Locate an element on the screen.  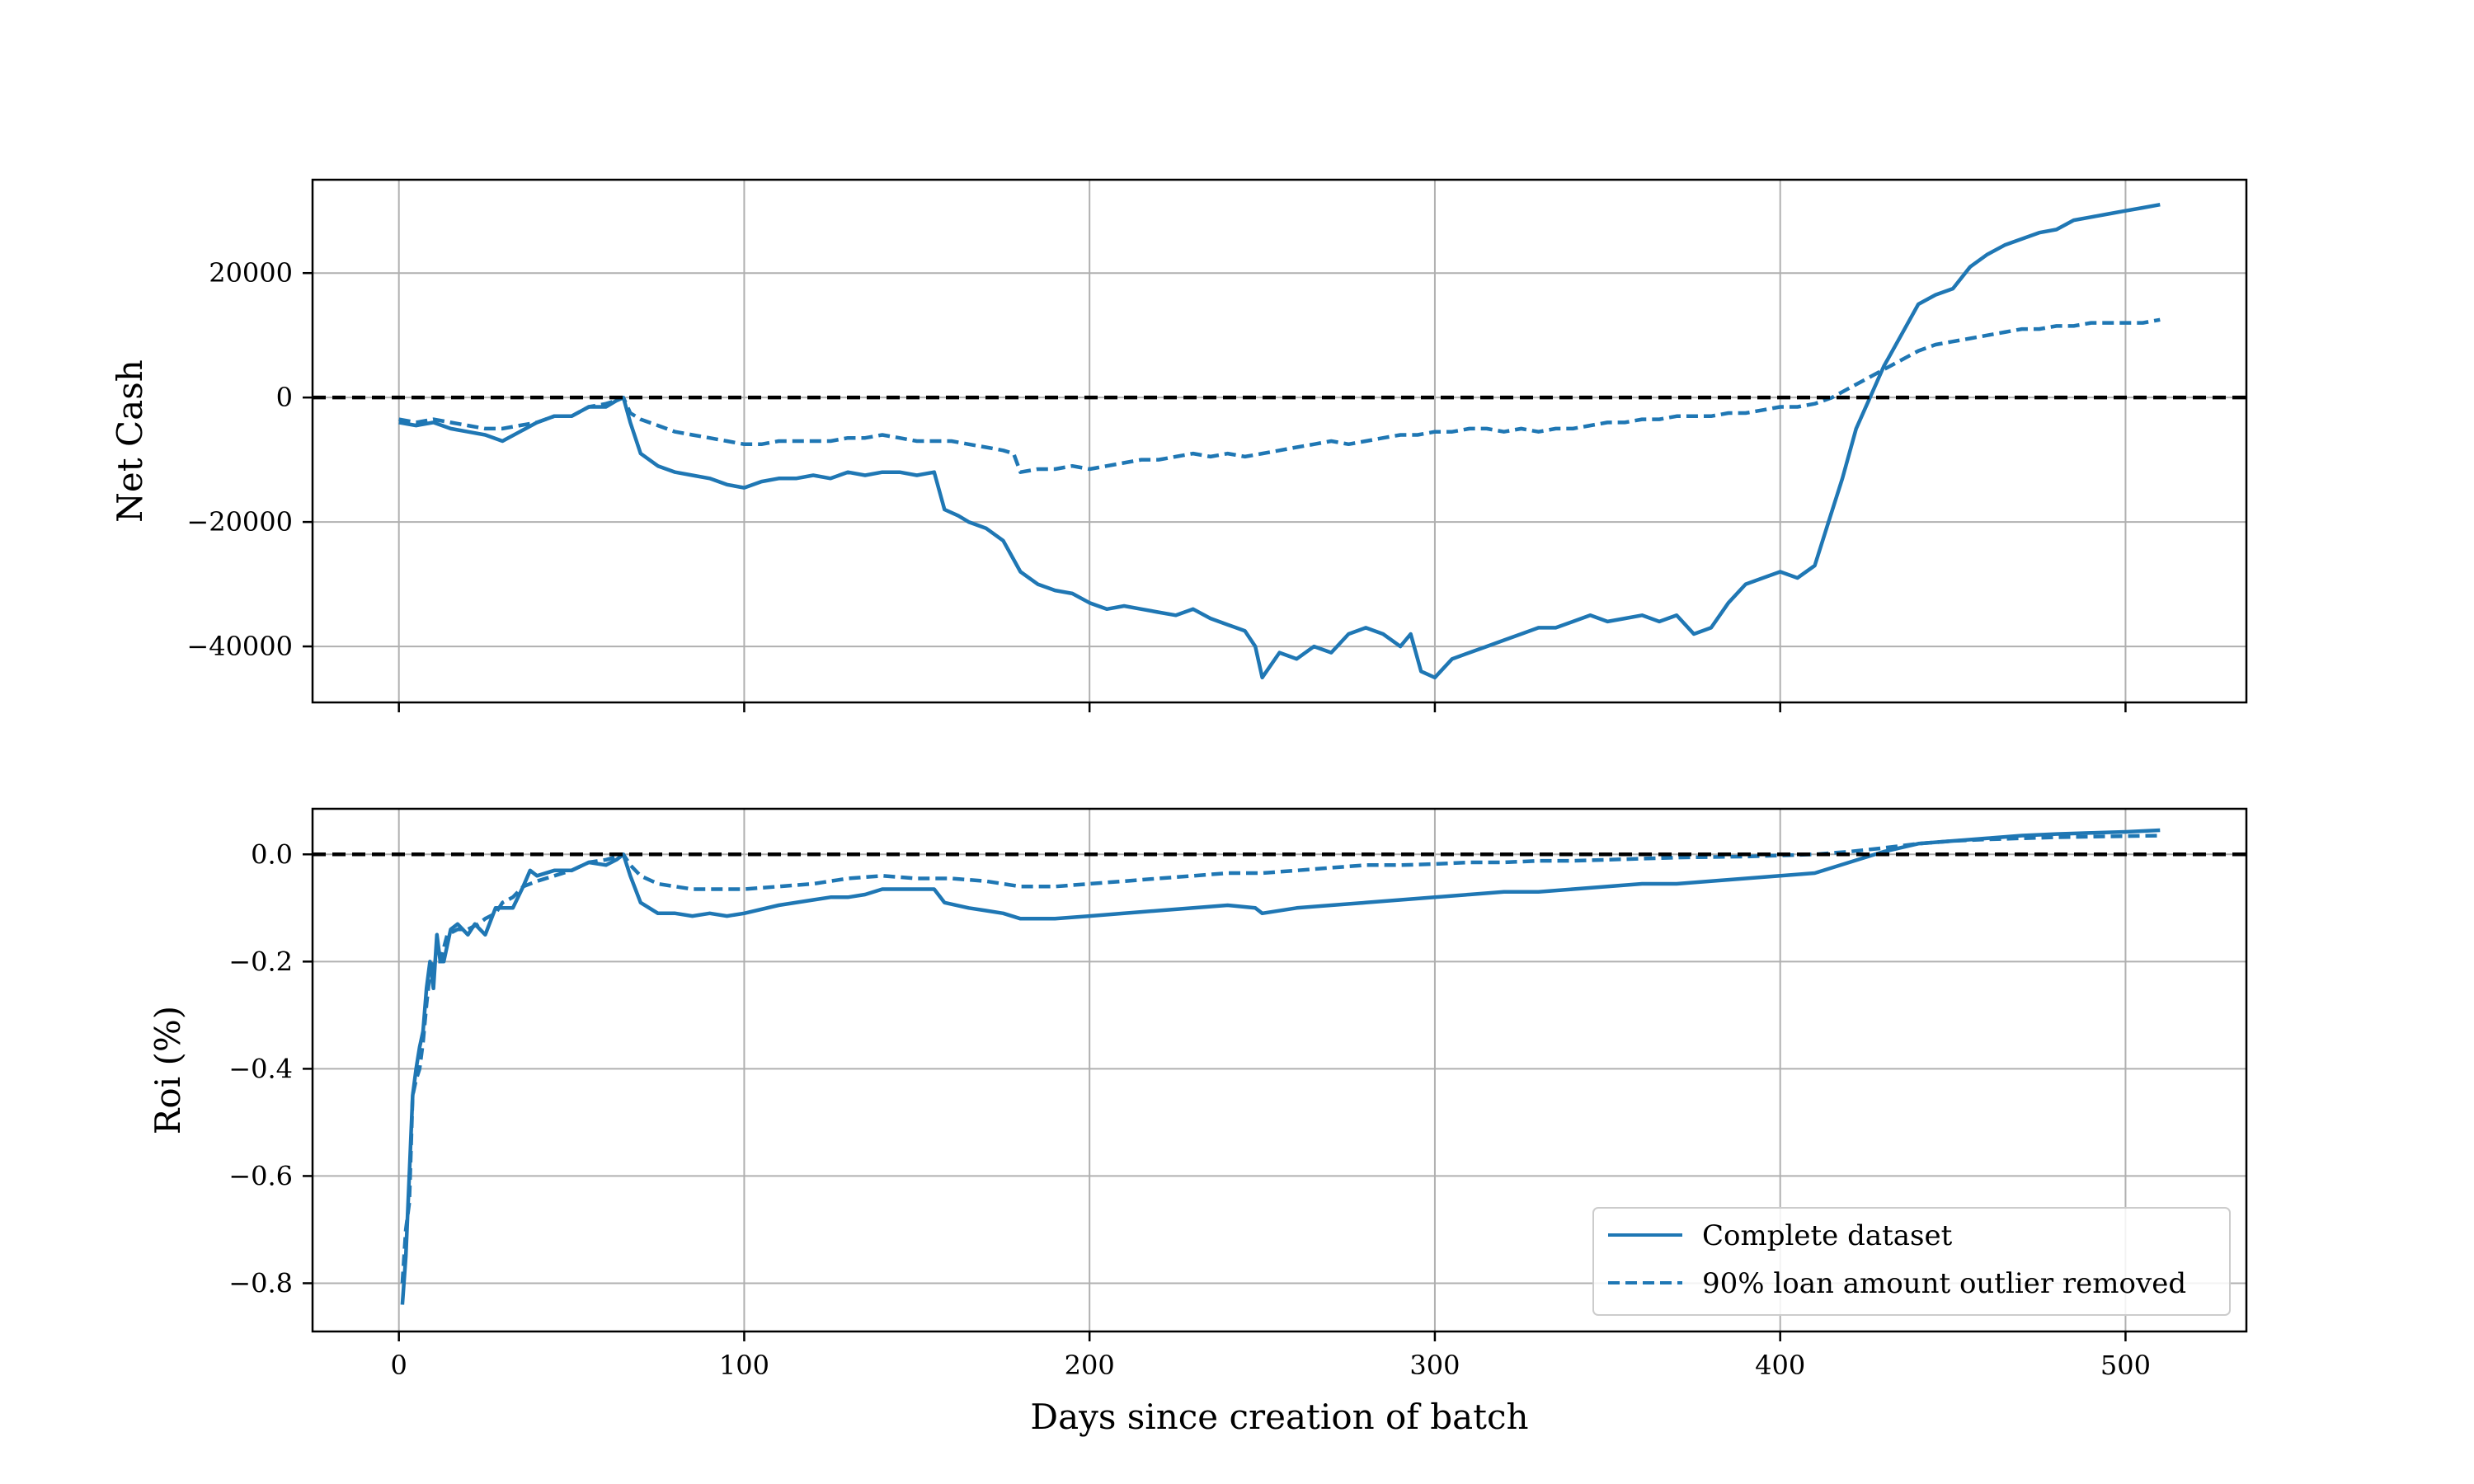
roi-x-tick-label-0: 0 is located at coordinates (399, 1365).